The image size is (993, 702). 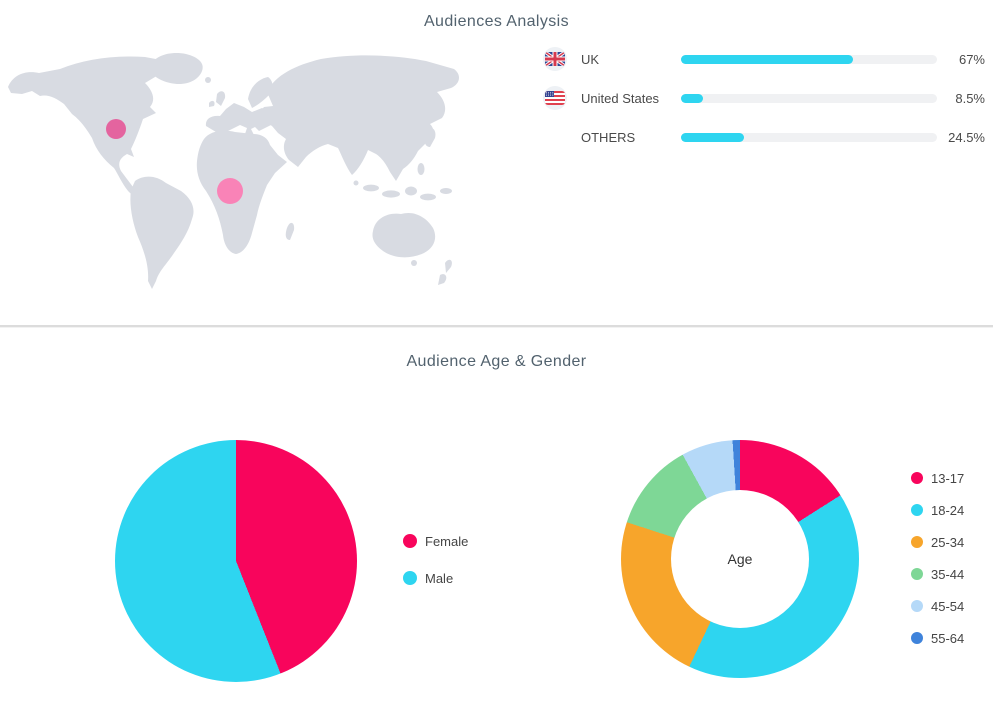 I want to click on donut-center-label: Age, so click(x=740, y=559).